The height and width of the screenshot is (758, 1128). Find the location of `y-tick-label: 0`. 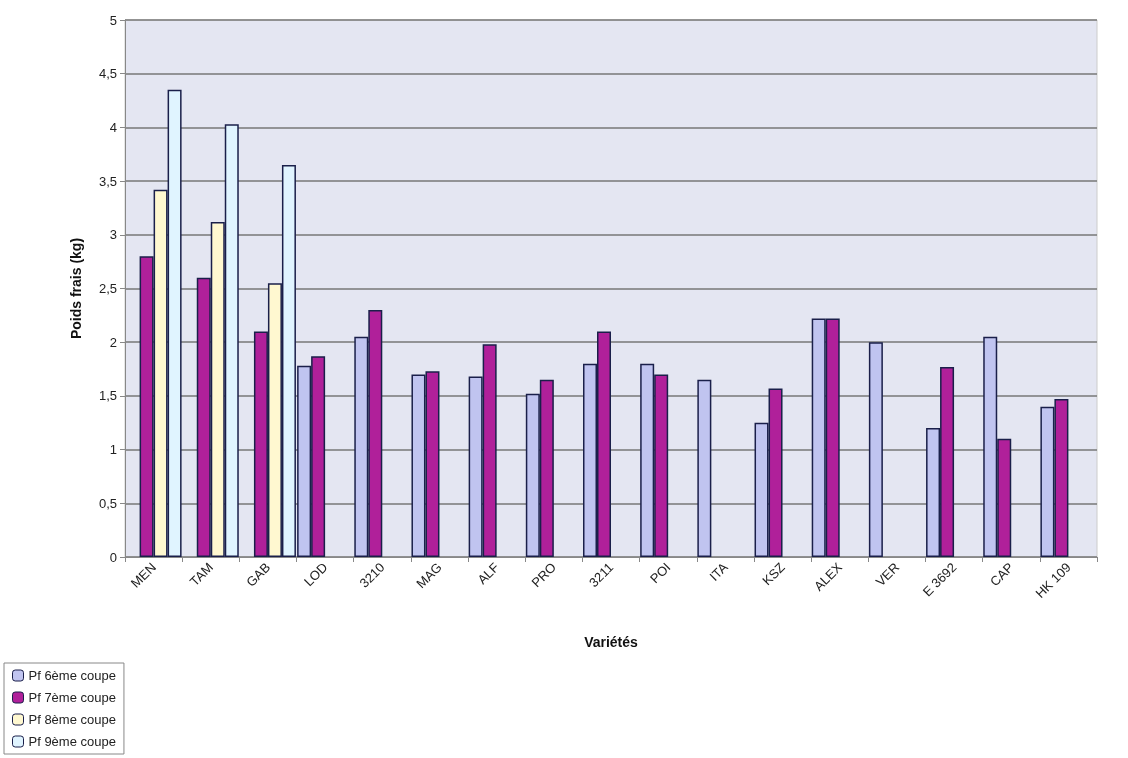

y-tick-label: 0 is located at coordinates (113, 557).